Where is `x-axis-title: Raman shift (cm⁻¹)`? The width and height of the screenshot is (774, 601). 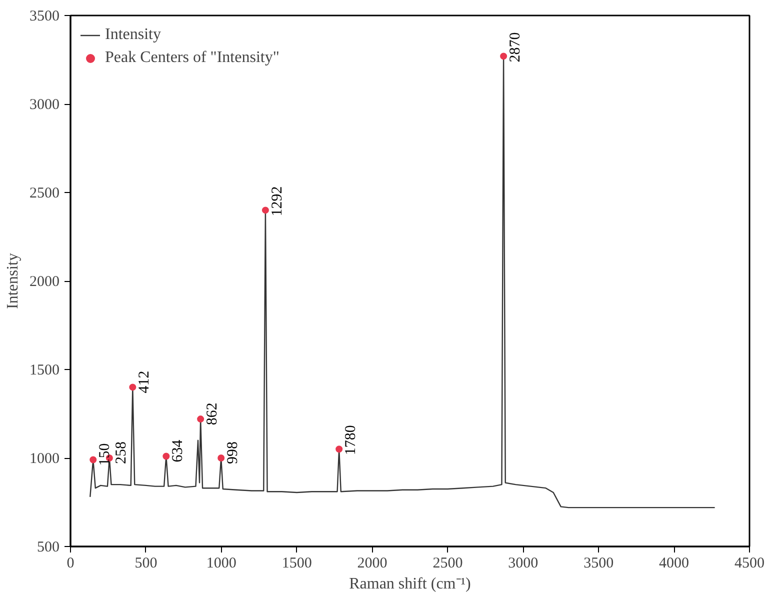
x-axis-title: Raman shift (cm⁻¹) is located at coordinates (410, 584).